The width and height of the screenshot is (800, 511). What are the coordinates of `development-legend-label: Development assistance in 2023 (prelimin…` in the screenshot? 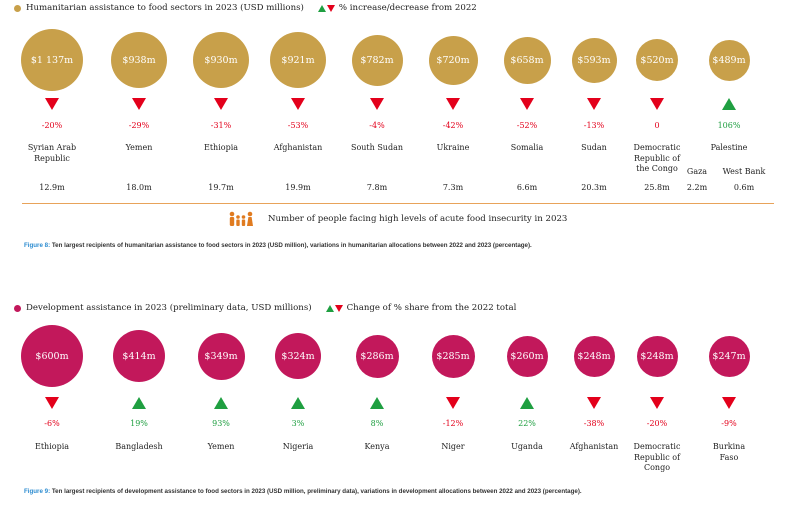 It's located at (169, 308).